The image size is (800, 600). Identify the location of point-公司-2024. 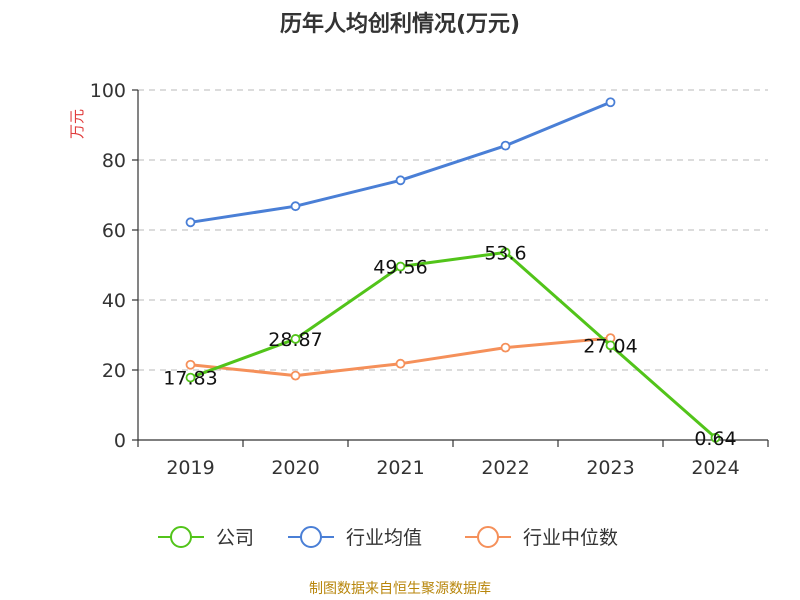
(715, 437).